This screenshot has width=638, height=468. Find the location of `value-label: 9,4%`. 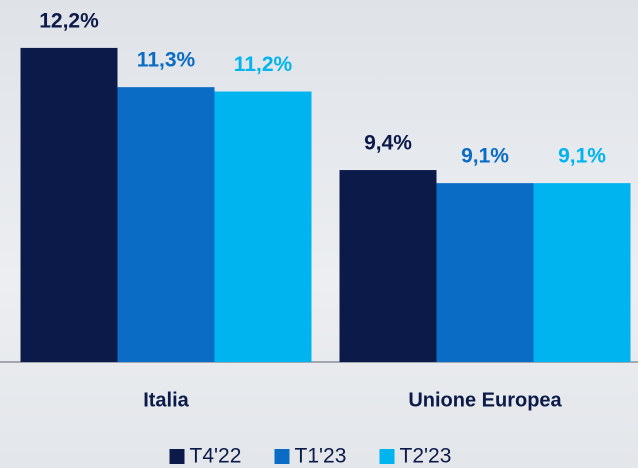

value-label: 9,4% is located at coordinates (388, 143).